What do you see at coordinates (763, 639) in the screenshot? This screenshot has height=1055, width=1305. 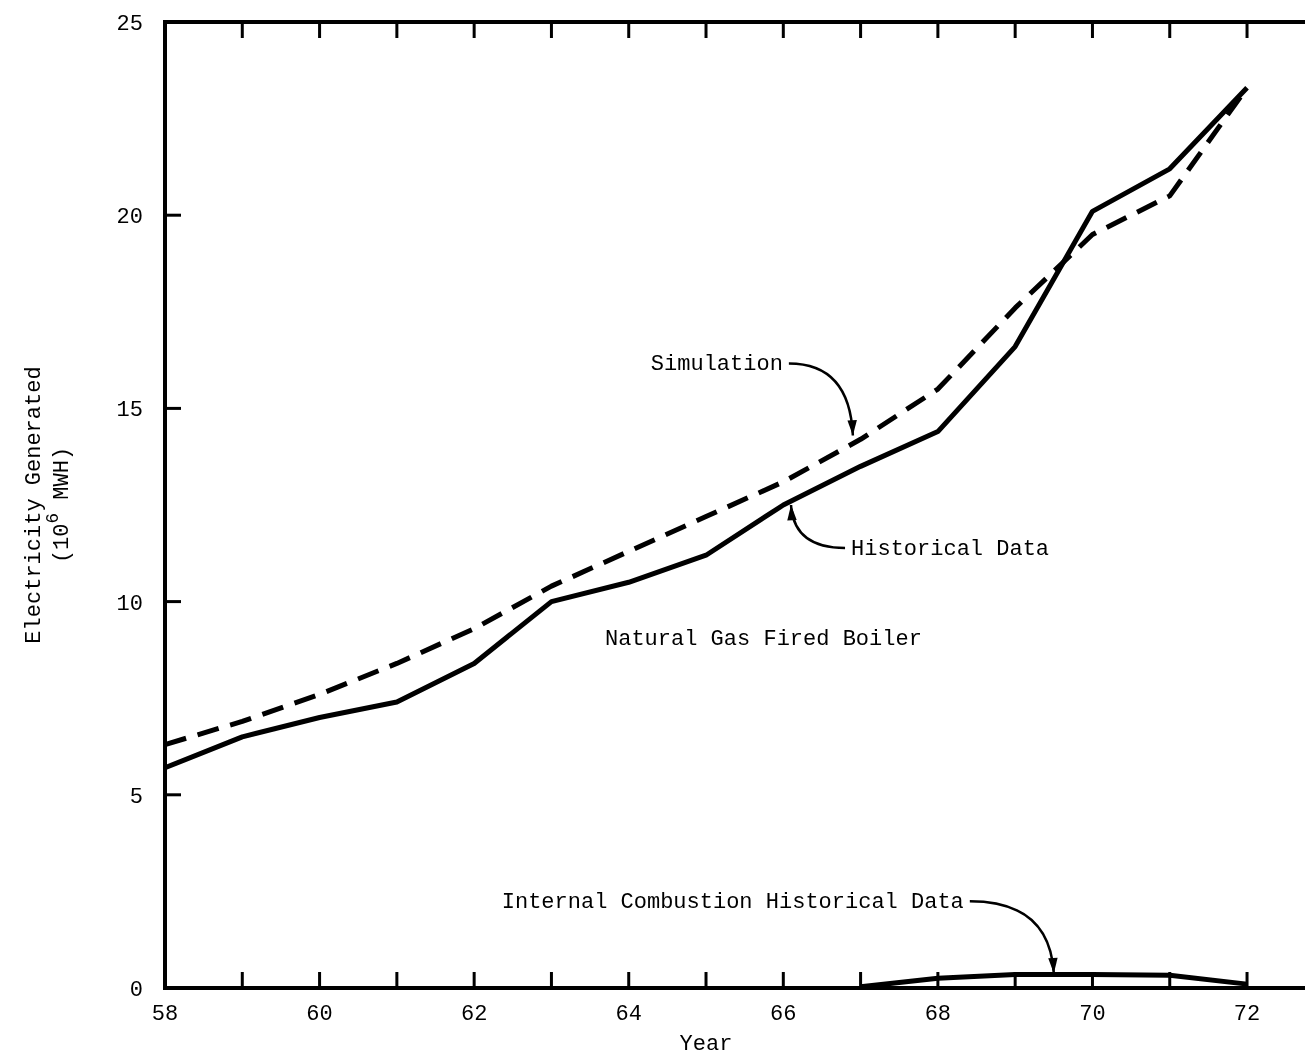 I see `annotation: Natural Gas Fired Boiler` at bounding box center [763, 639].